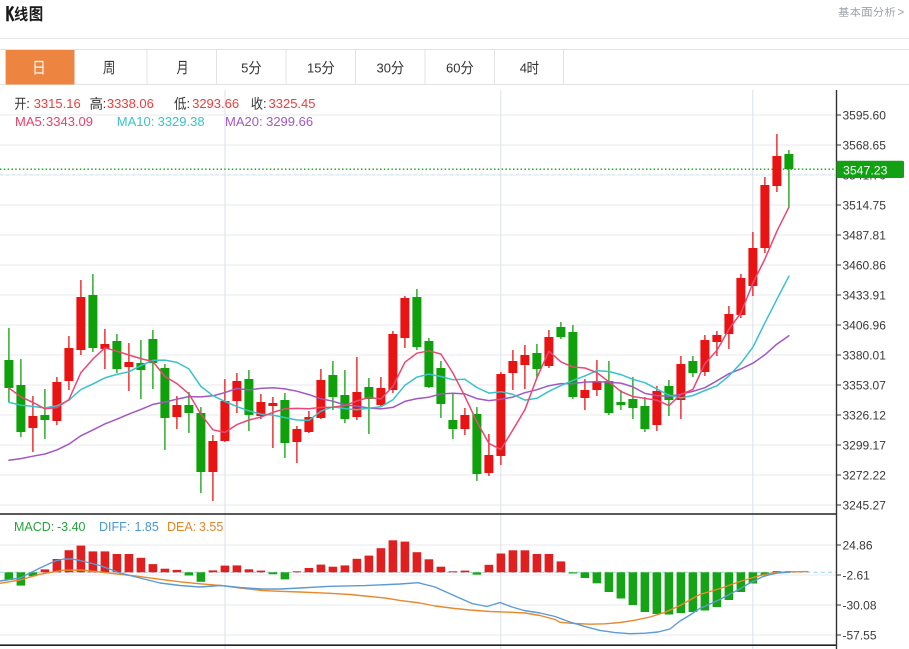 The image size is (909, 649). Describe the element at coordinates (34, 527) in the screenshot. I see `svg-text: MACD:` at that location.